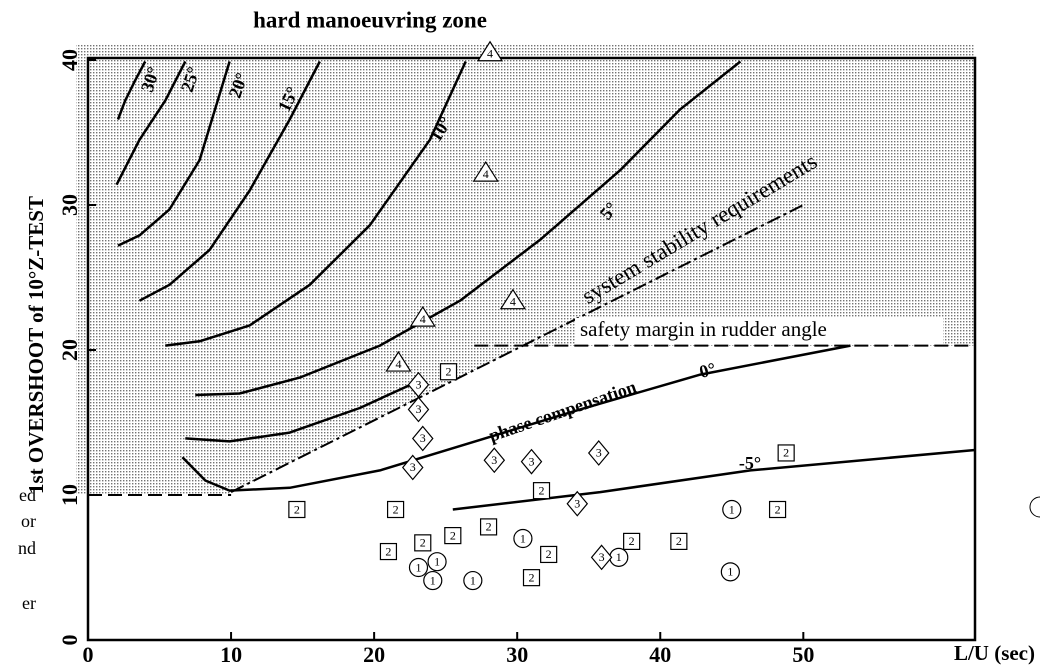  I want to click on x-axis-label: L/U (sec), so click(994, 653).